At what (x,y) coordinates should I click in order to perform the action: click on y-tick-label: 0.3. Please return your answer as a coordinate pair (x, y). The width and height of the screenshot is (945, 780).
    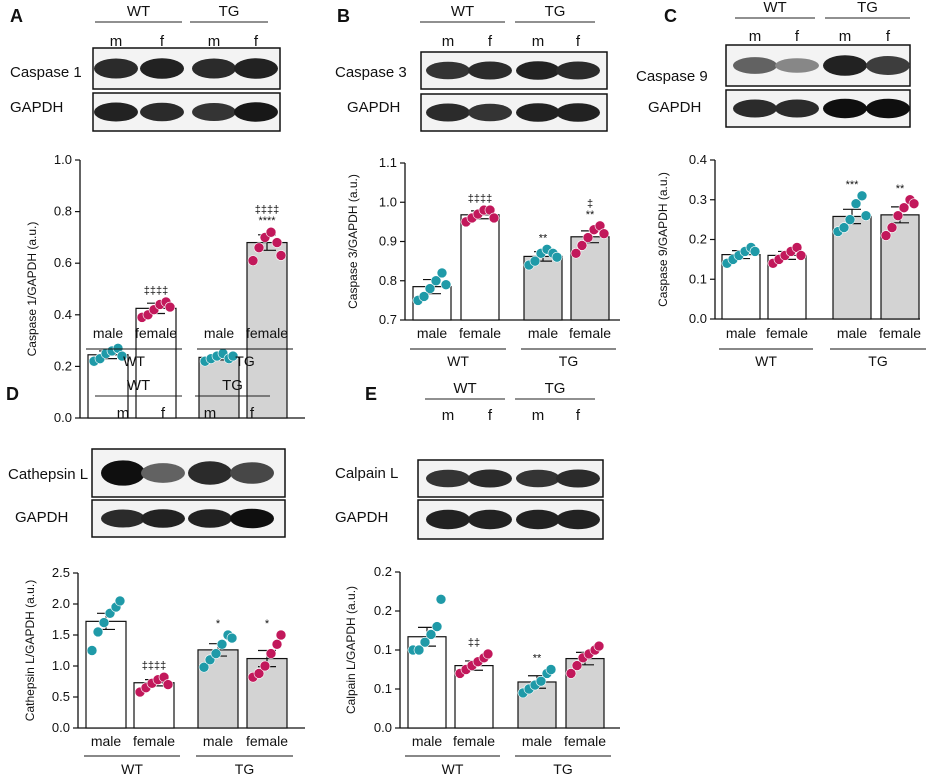
    Looking at the image, I should click on (698, 199).